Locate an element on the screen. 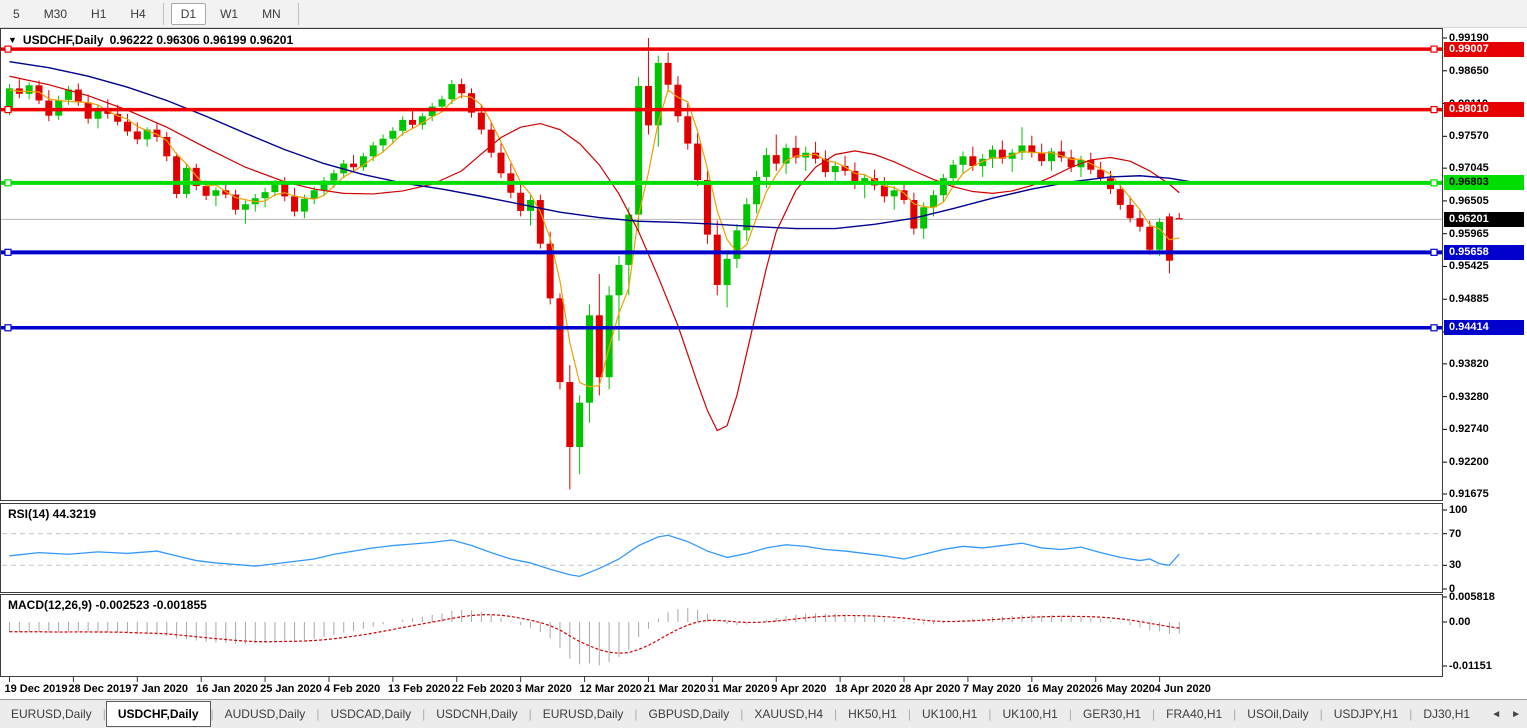 The width and height of the screenshot is (1527, 728). chart-symbol-period: USDCHF,Daily is located at coordinates (63, 40).